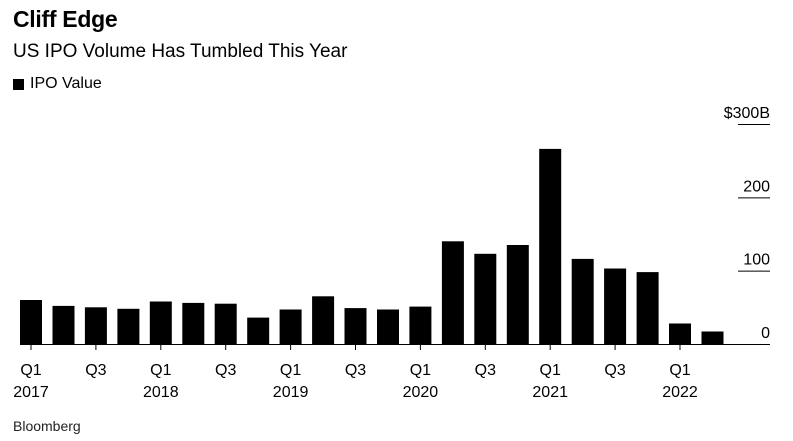 The height and width of the screenshot is (441, 793). Describe the element at coordinates (421, 392) in the screenshot. I see `x-tick-label-year: 2020` at that location.